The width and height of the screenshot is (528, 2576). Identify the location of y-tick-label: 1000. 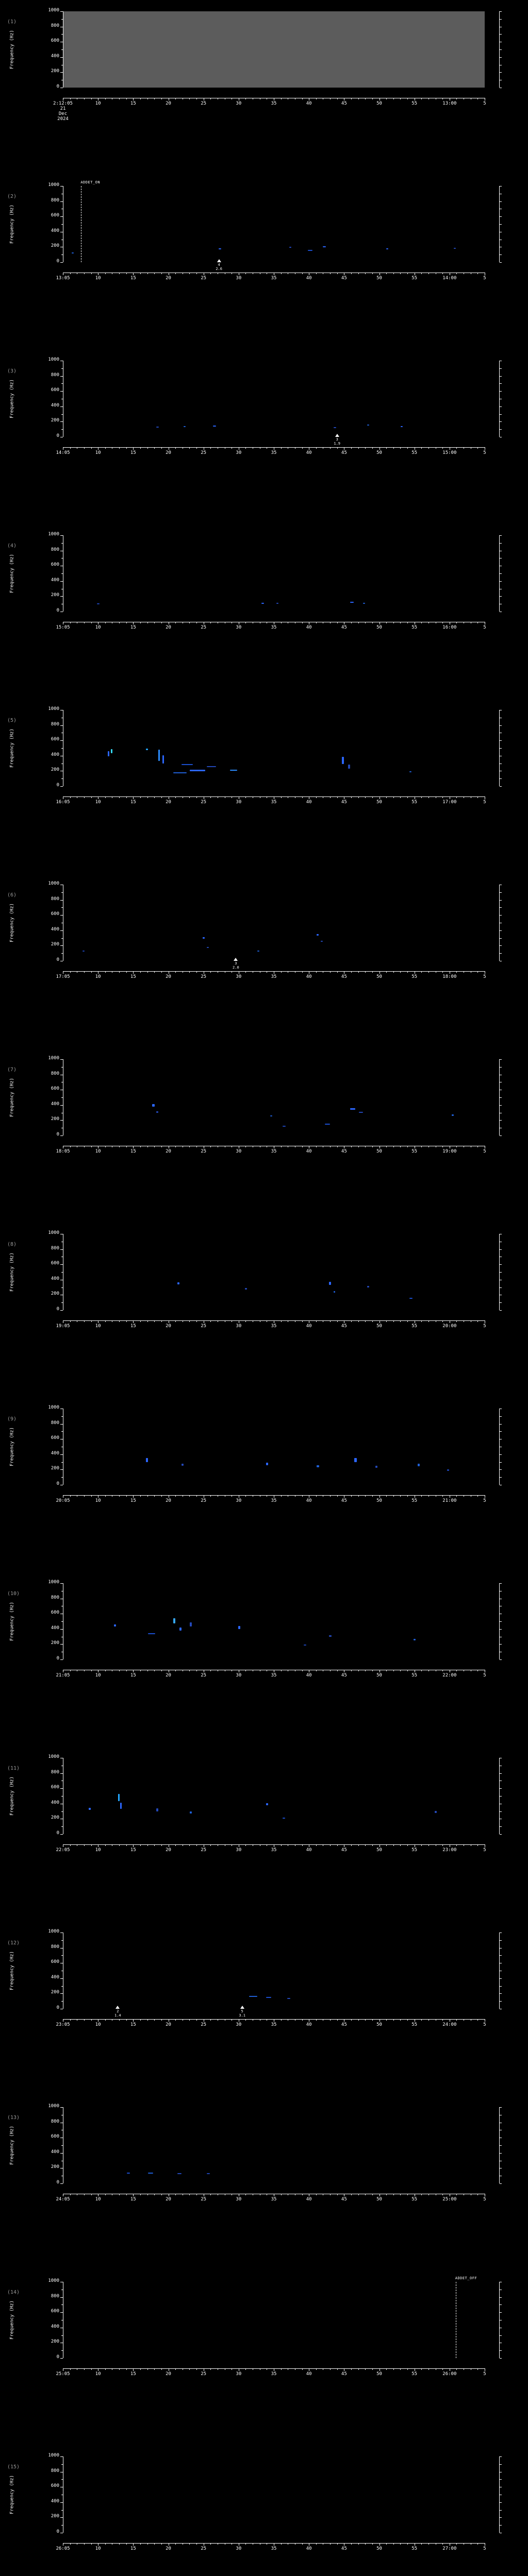
(54, 10).